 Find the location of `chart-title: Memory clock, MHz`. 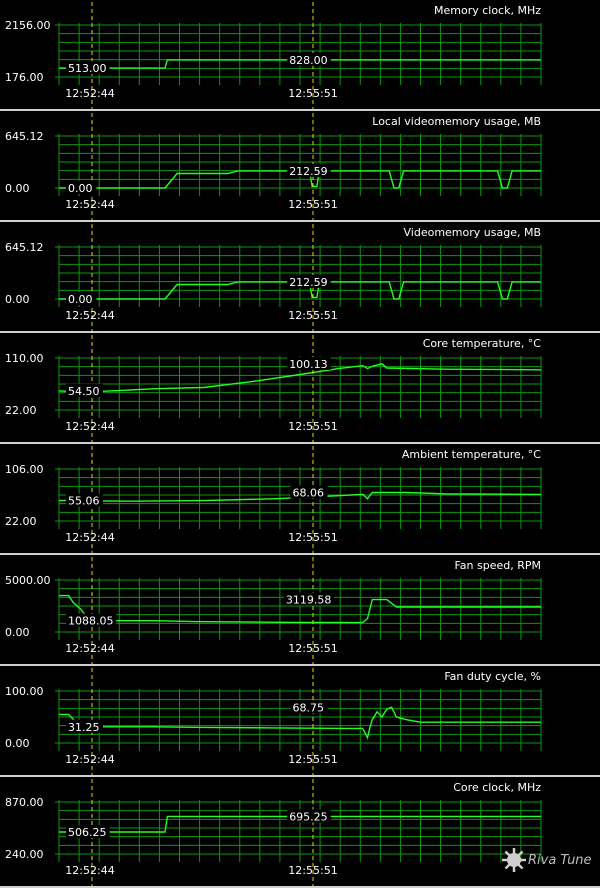

chart-title: Memory clock, MHz is located at coordinates (487, 10).